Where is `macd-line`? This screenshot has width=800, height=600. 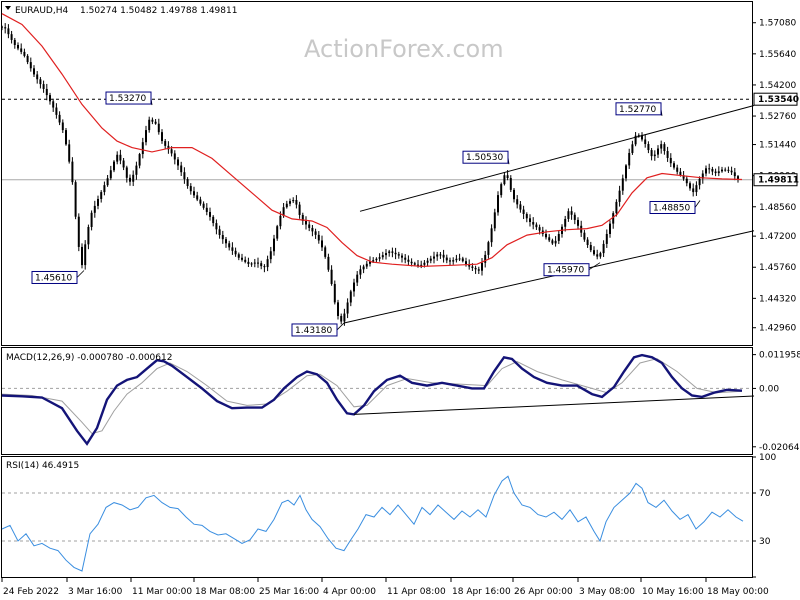 macd-line is located at coordinates (372, 399).